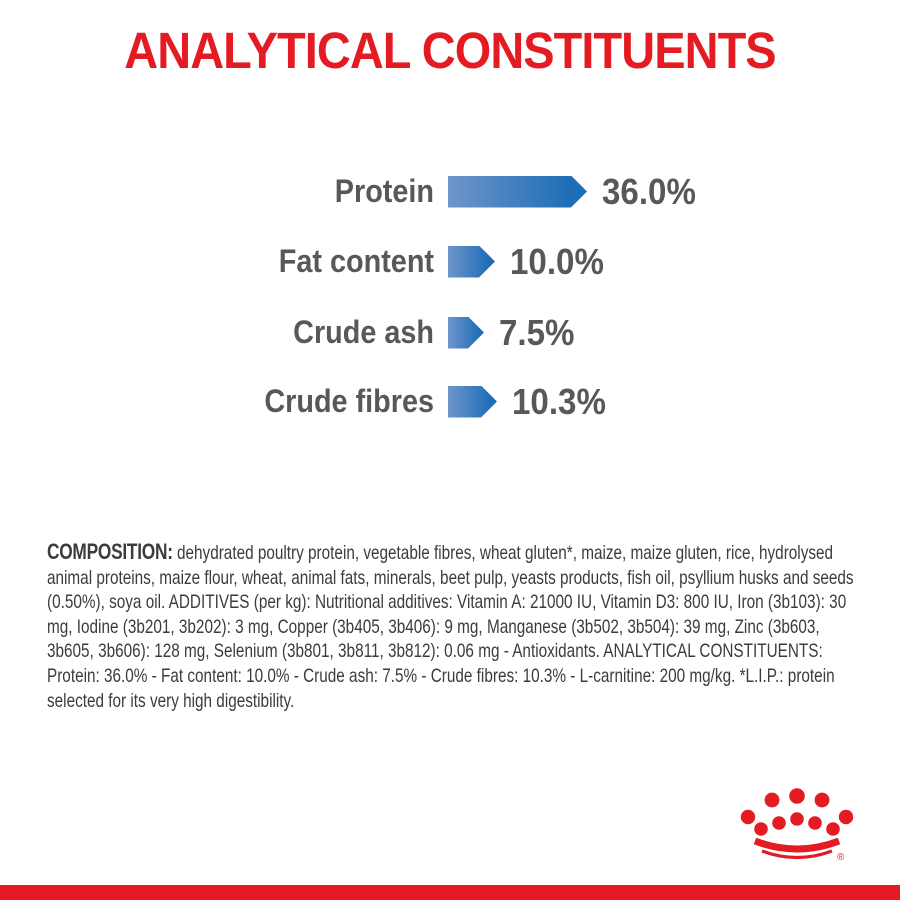 This screenshot has width=900, height=900. I want to click on chart-row-crude-ash: Crude ash 7.5%, so click(450, 332).